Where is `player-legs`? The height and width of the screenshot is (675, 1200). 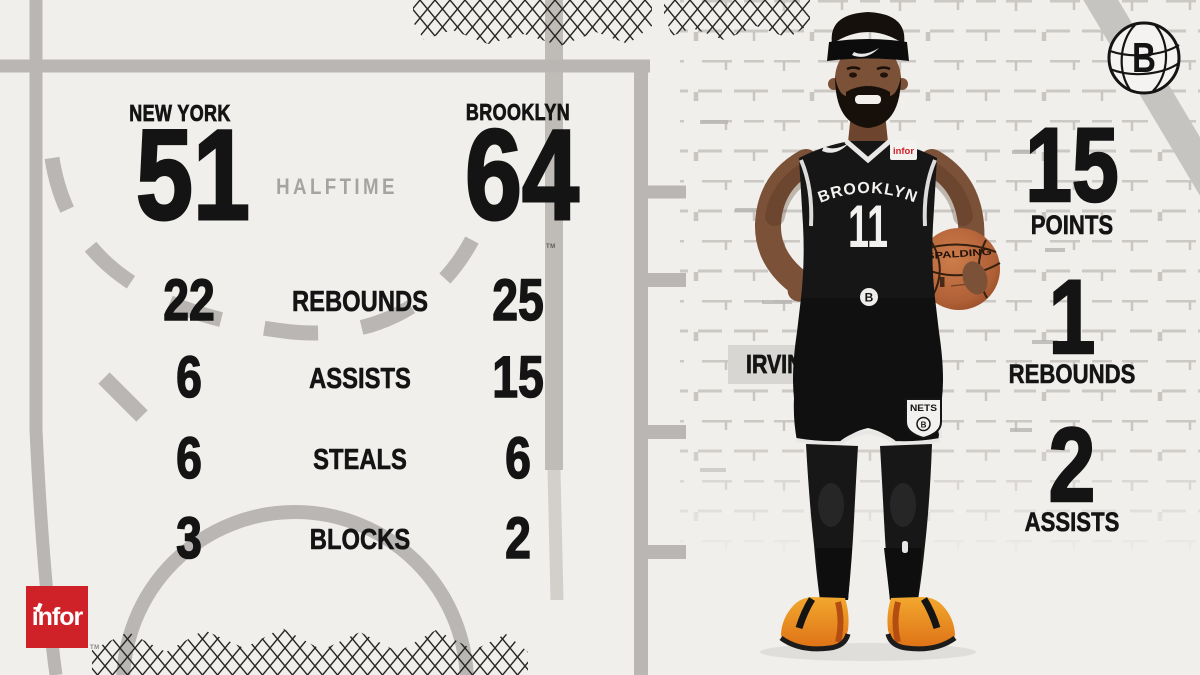
player-legs is located at coordinates (869, 522).